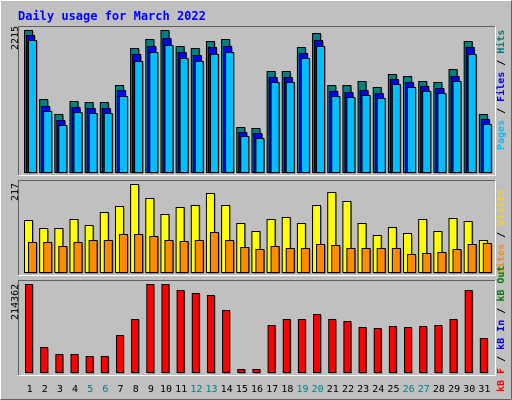  I want to click on legend-entry: kB Out, so click(501, 284).